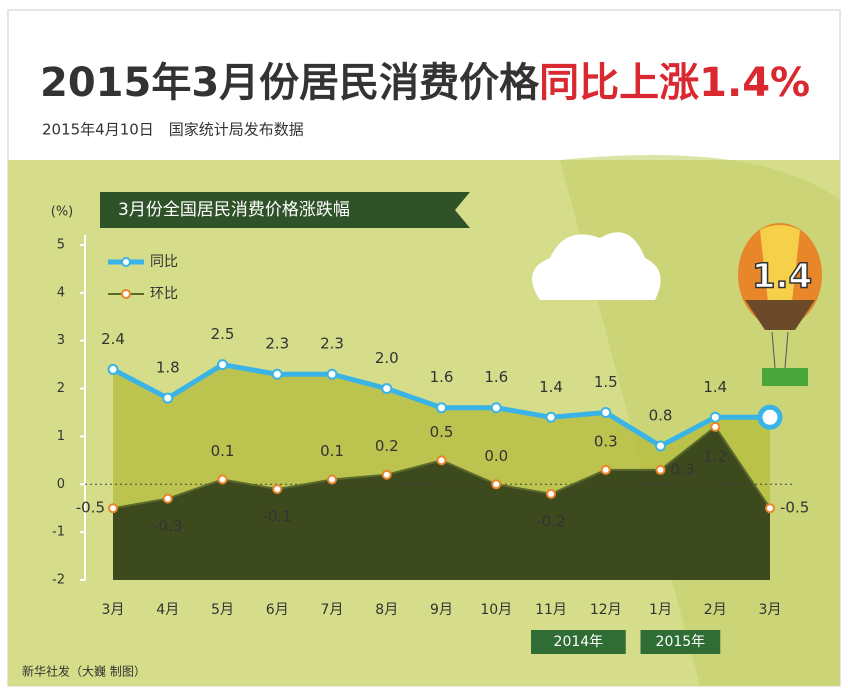  What do you see at coordinates (61, 245) in the screenshot?
I see `y-tick-label: 5` at bounding box center [61, 245].